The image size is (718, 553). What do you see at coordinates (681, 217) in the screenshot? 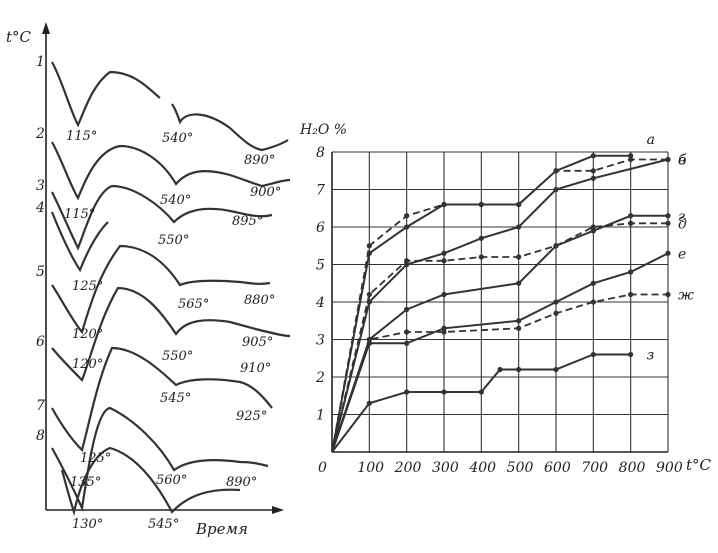
I see `series-label: г` at bounding box center [681, 217].